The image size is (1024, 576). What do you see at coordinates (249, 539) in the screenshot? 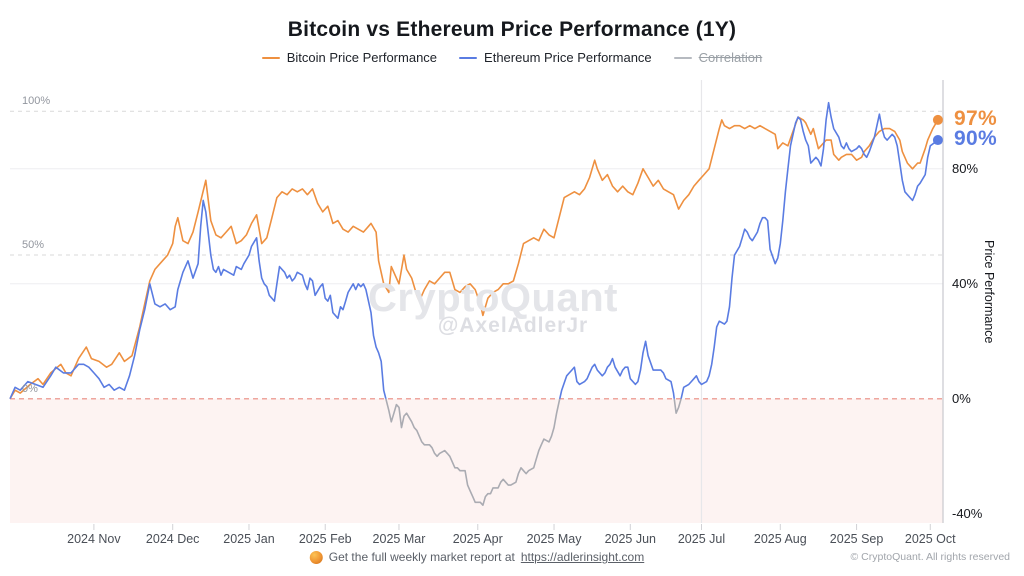
I see `x-tick-label: 2025 Jan` at bounding box center [249, 539].